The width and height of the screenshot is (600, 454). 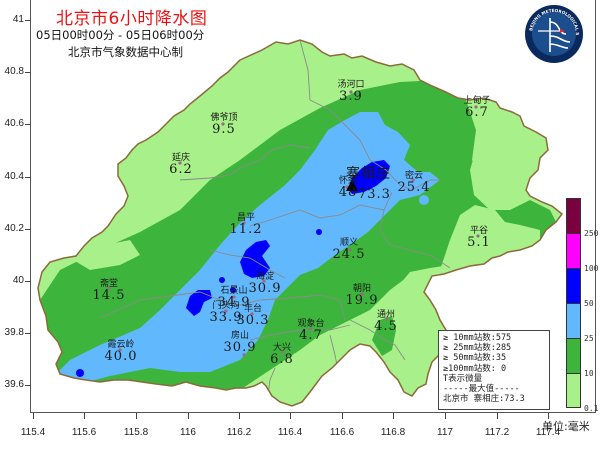 What do you see at coordinates (18, 19) in the screenshot?
I see `y-tick-label: 41` at bounding box center [18, 19].